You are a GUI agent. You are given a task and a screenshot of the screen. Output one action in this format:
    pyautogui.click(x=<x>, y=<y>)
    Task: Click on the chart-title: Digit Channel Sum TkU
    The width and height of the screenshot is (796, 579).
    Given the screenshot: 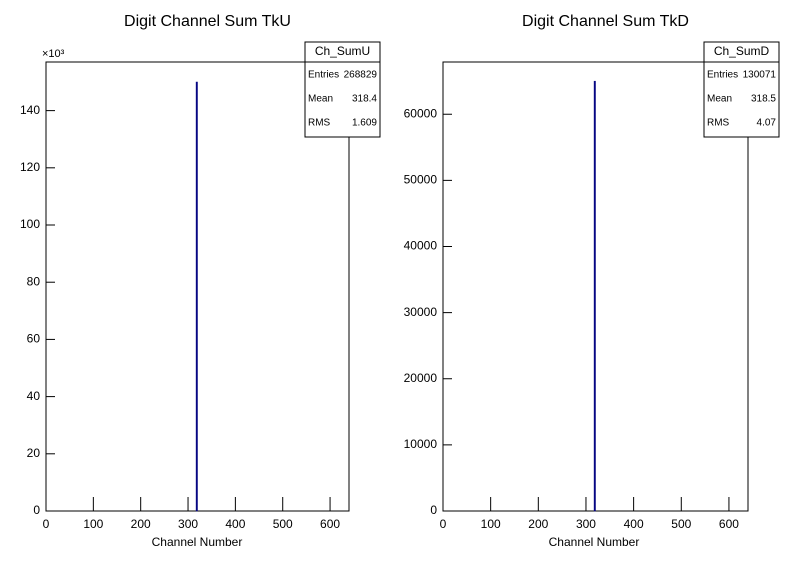 What is the action you would take?
    pyautogui.click(x=207, y=21)
    